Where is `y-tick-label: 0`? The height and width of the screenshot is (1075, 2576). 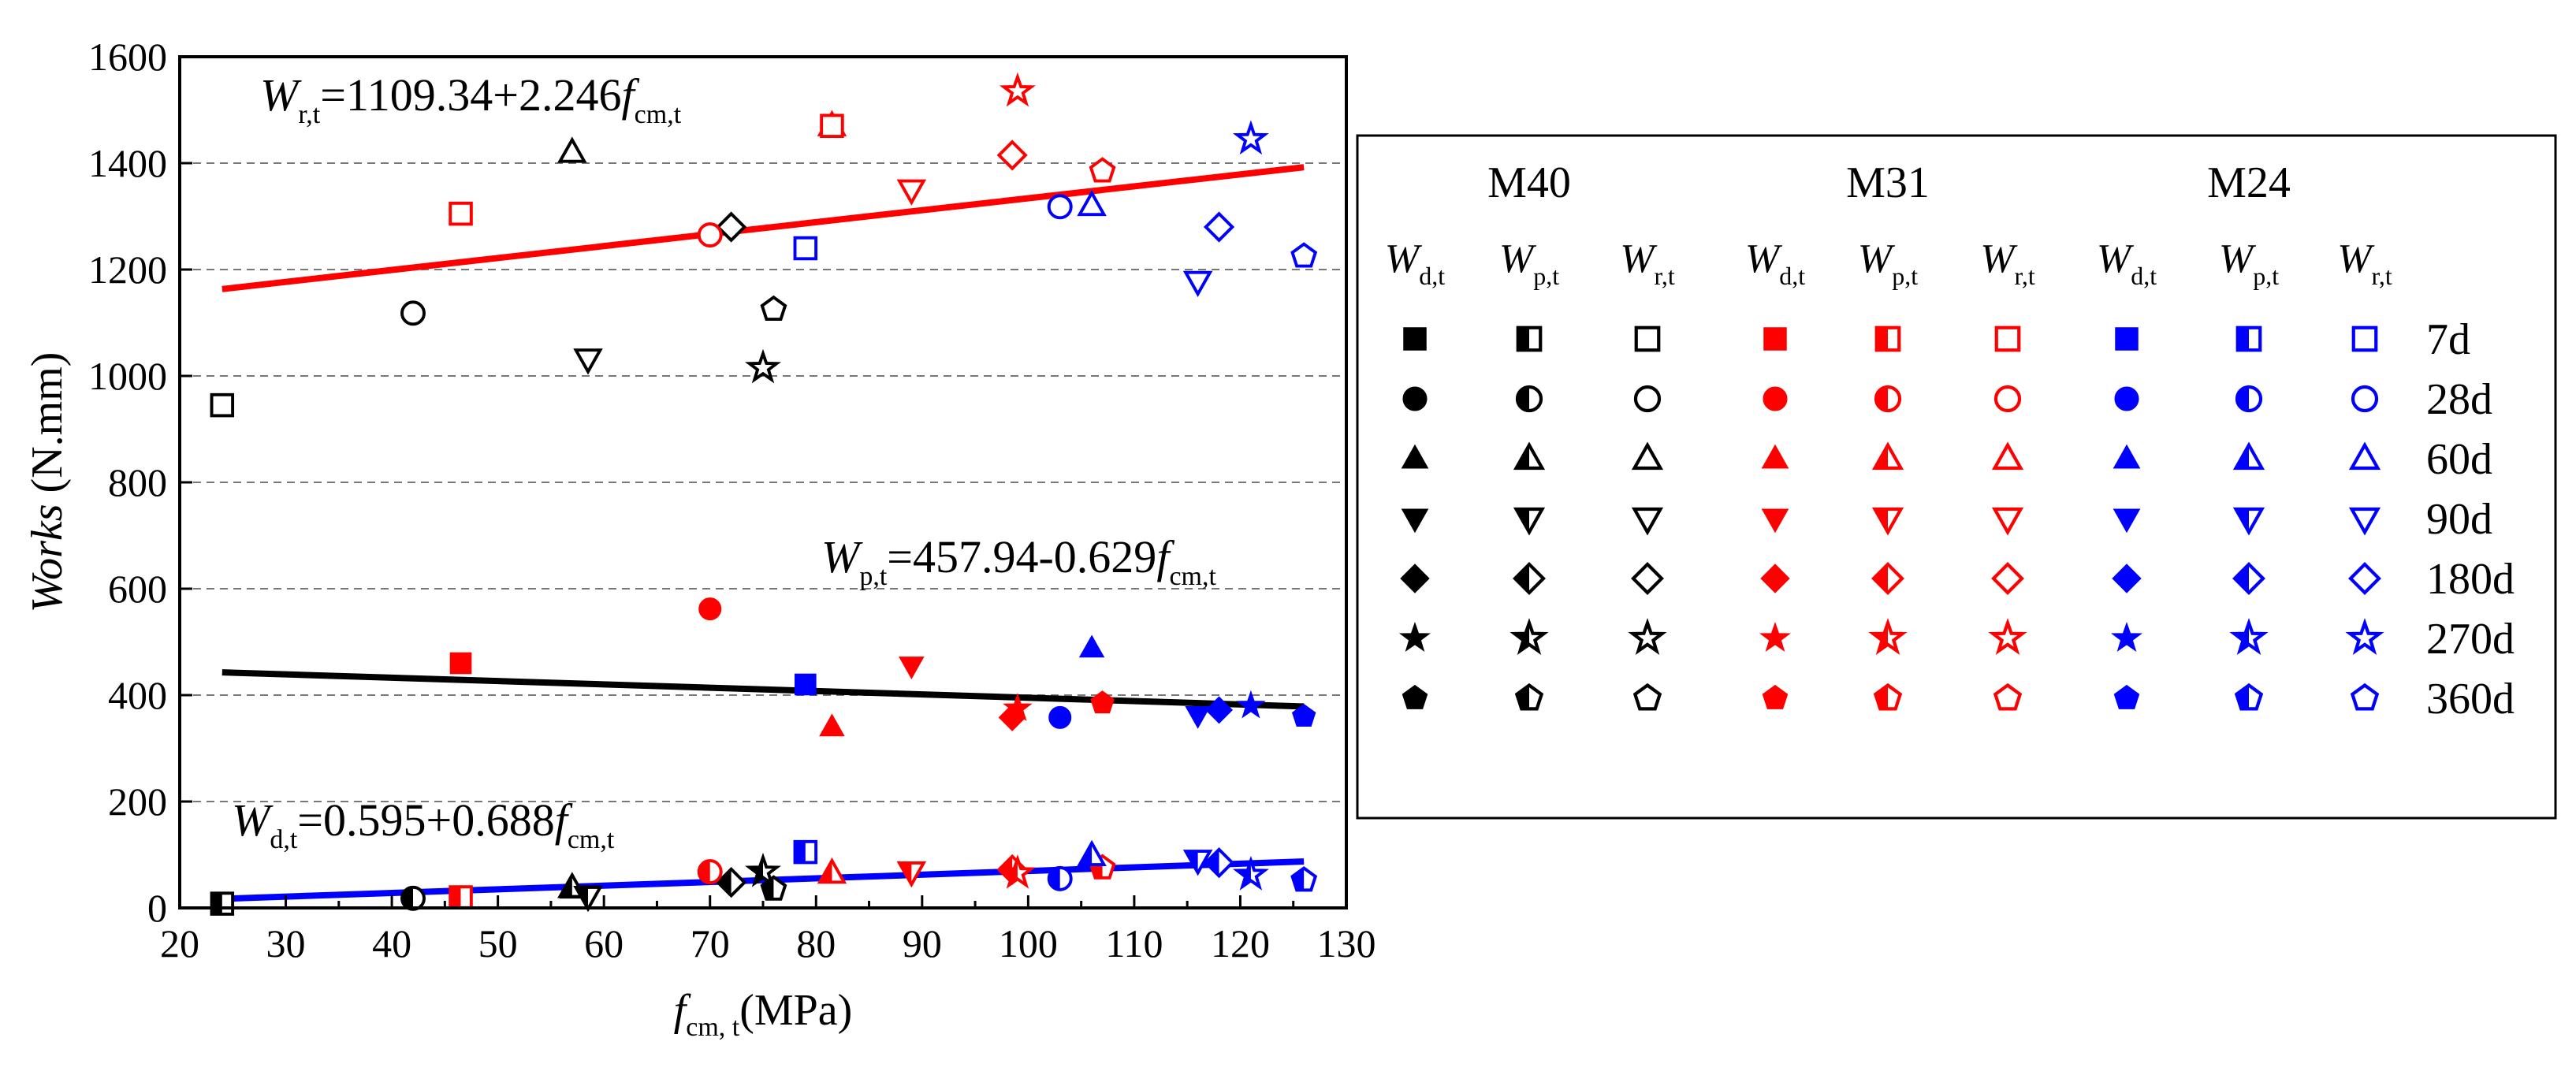
y-tick-label: 0 is located at coordinates (157, 908).